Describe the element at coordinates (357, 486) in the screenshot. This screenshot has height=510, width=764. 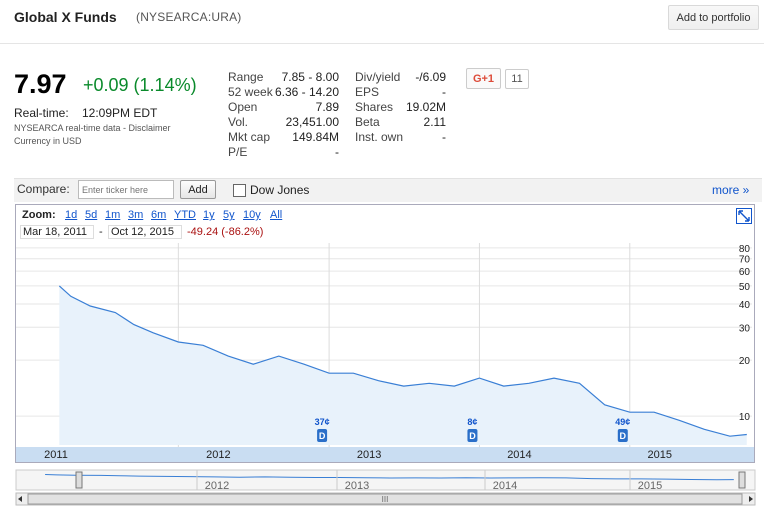
I see `navigator-label: 2013` at that location.